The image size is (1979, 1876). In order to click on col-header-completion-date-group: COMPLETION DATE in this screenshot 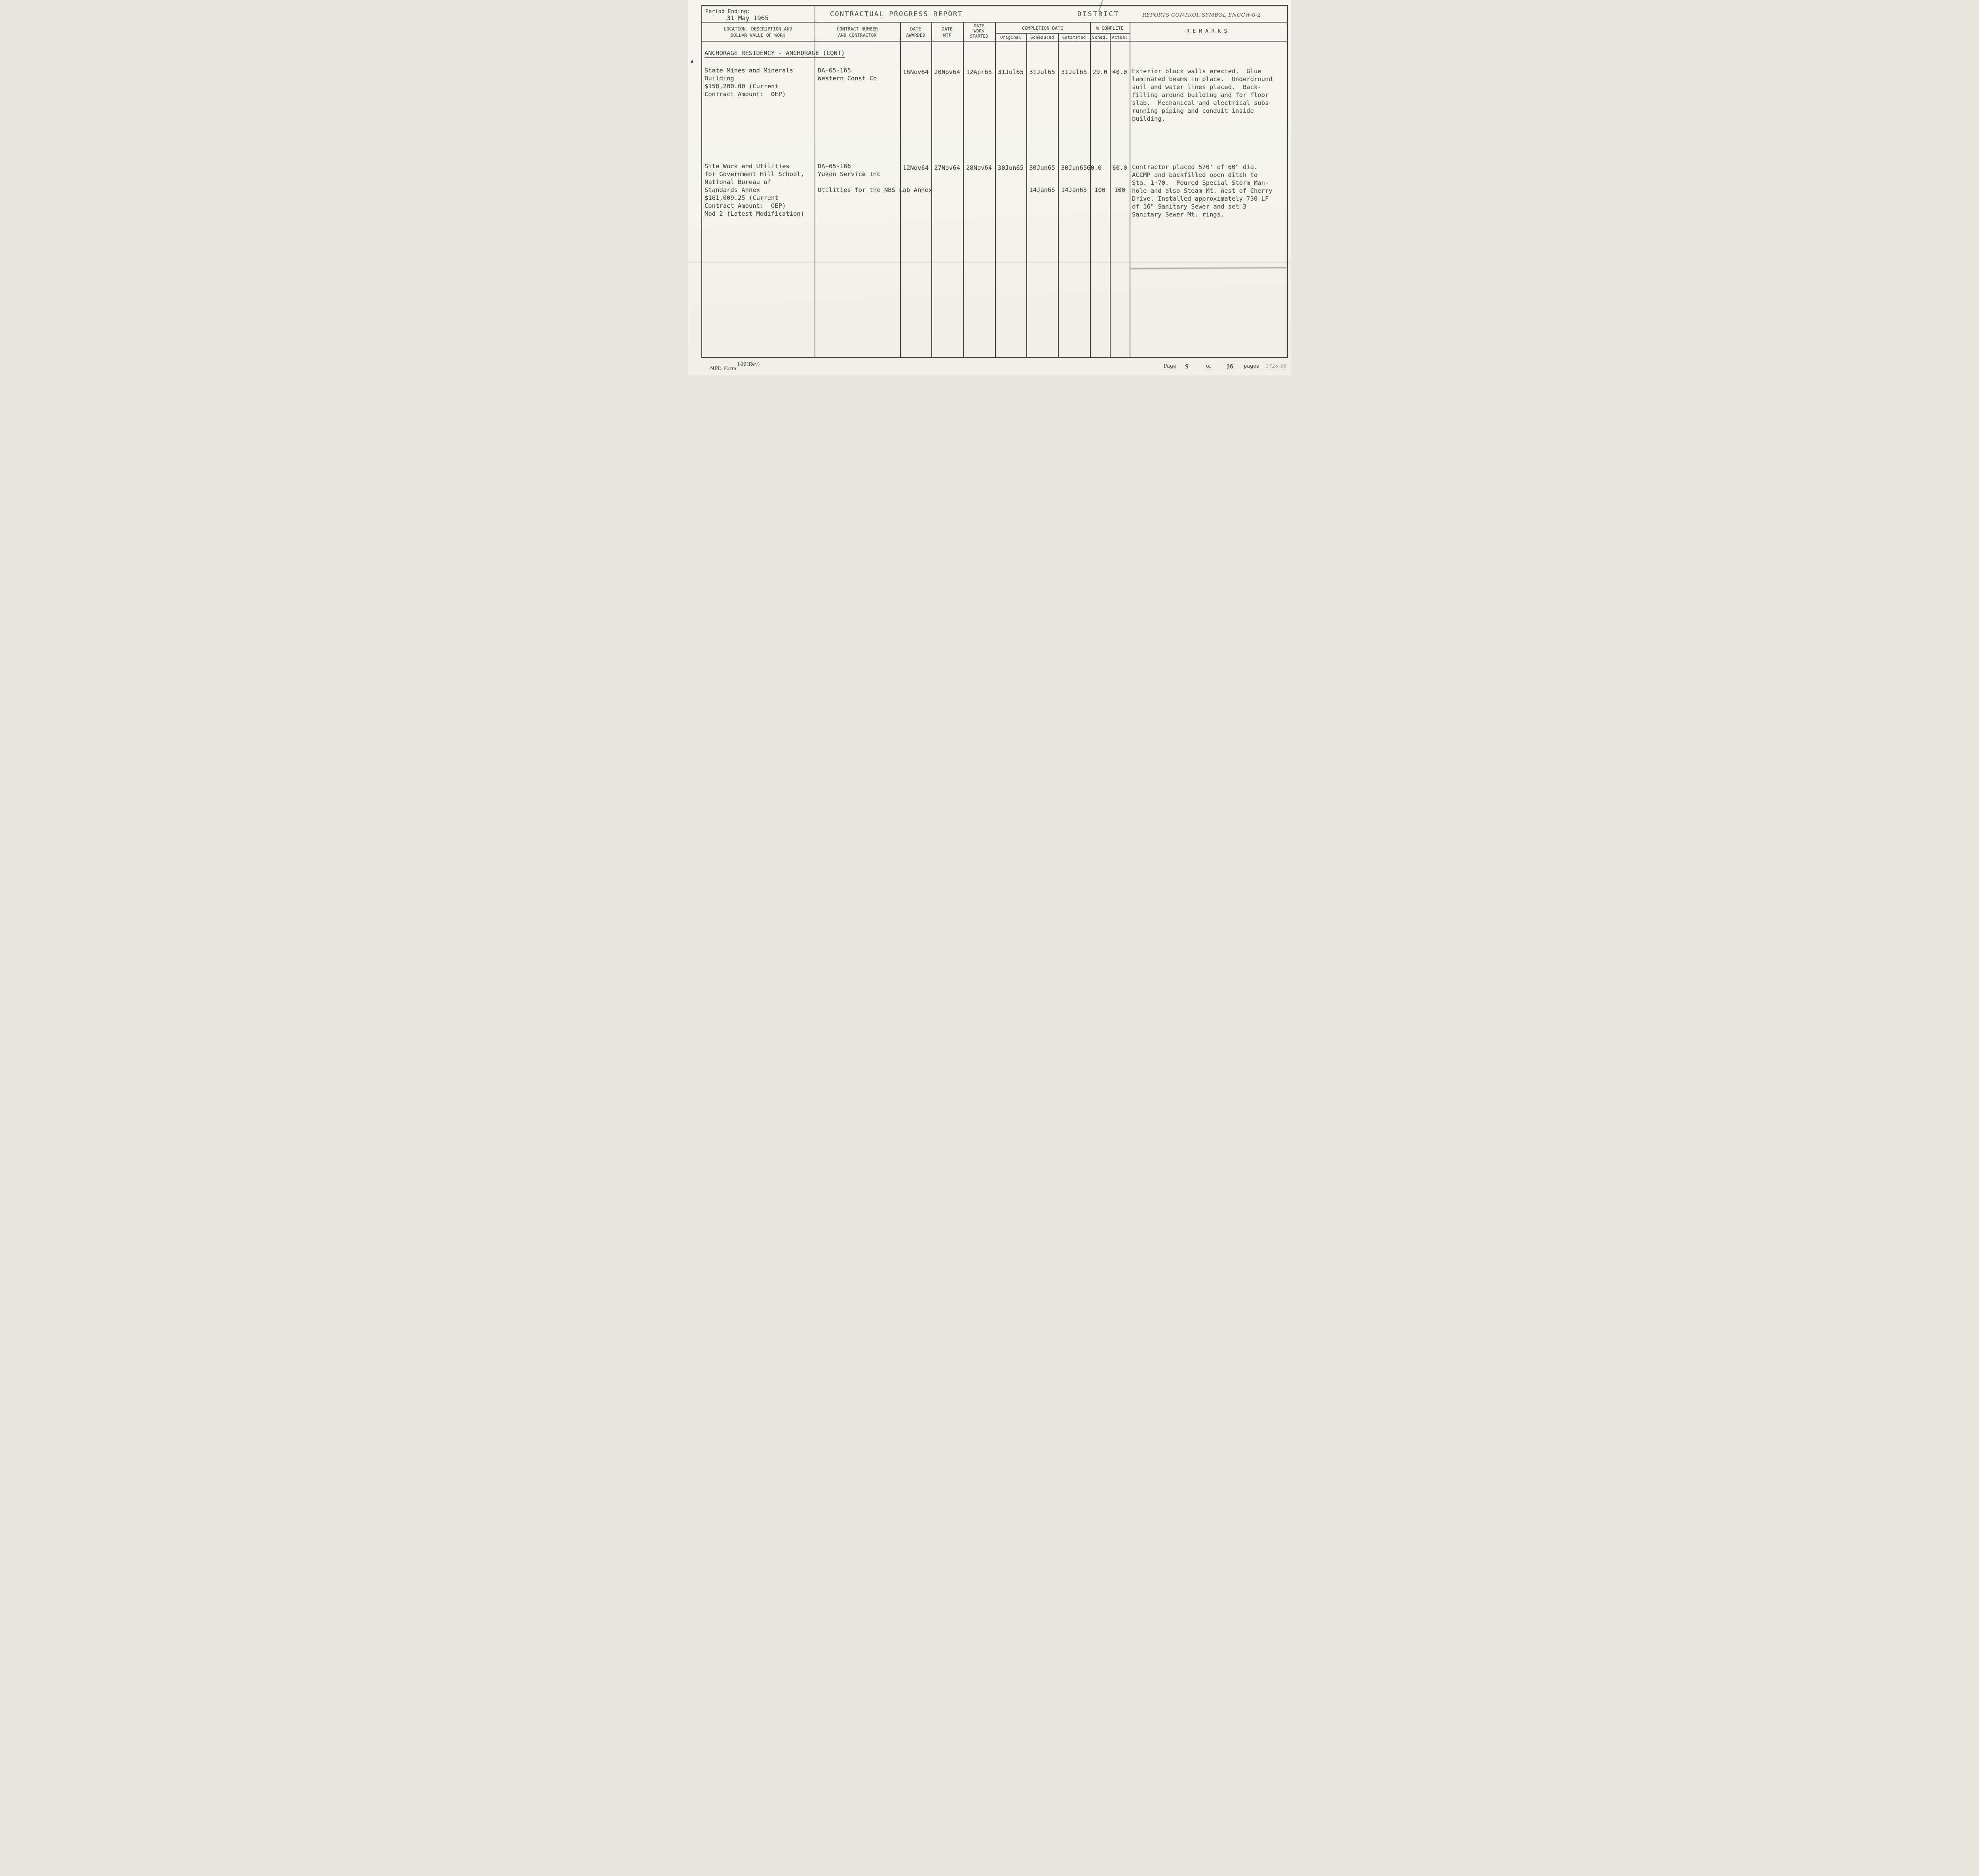, I will do `click(1042, 28)`.